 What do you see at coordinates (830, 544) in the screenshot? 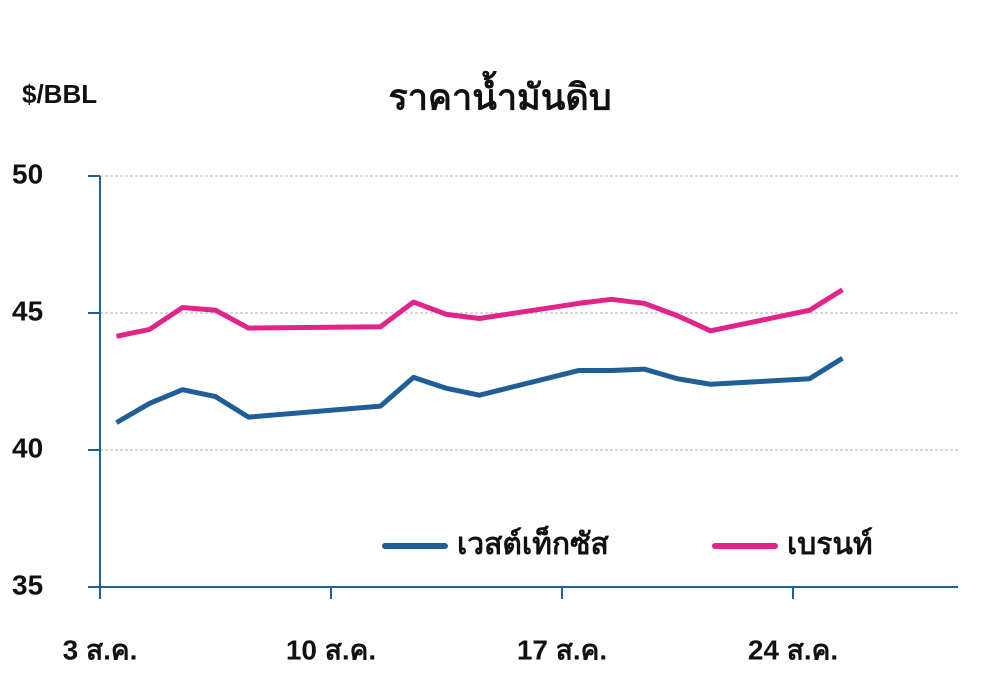
I see `legend-label: เบรนท์` at bounding box center [830, 544].